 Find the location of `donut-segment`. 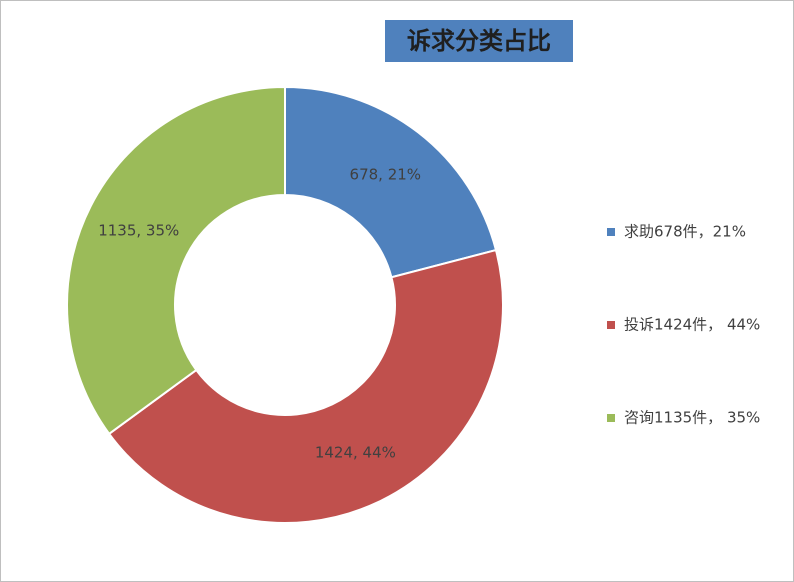

donut-segment is located at coordinates (391, 182).